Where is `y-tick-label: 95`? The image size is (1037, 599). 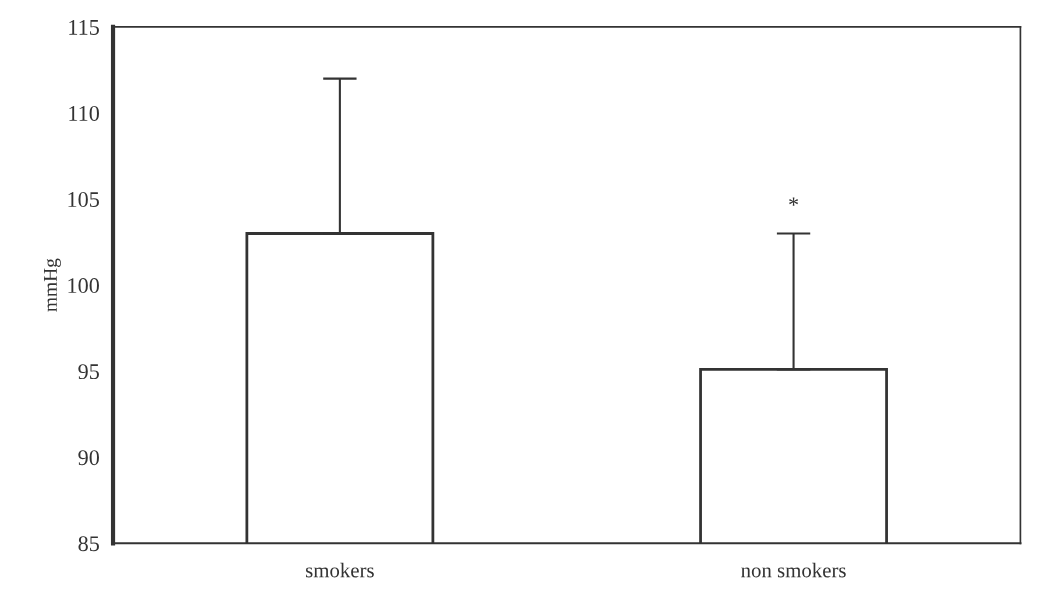
y-tick-label: 95 is located at coordinates (88, 372).